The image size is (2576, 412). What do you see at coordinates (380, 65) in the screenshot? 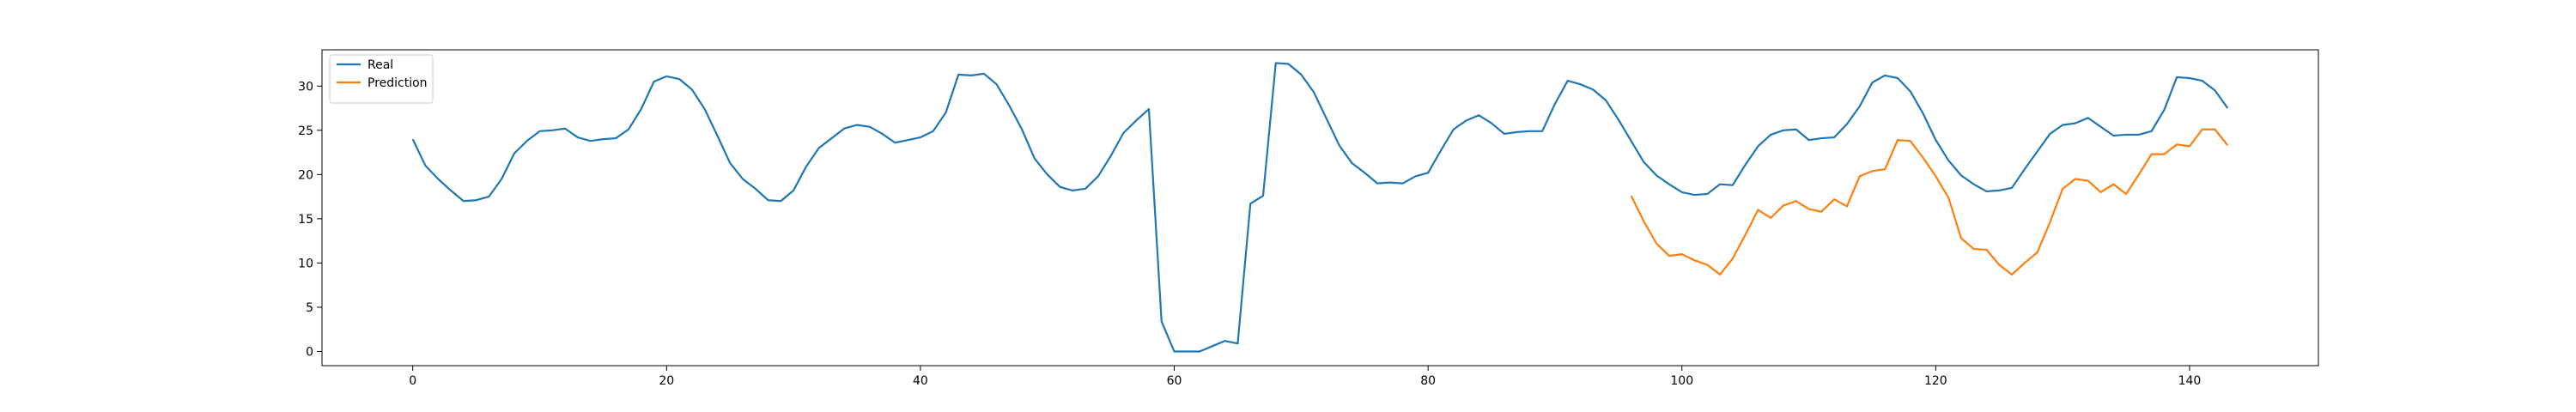
I see `legend-label-real: Real` at bounding box center [380, 65].